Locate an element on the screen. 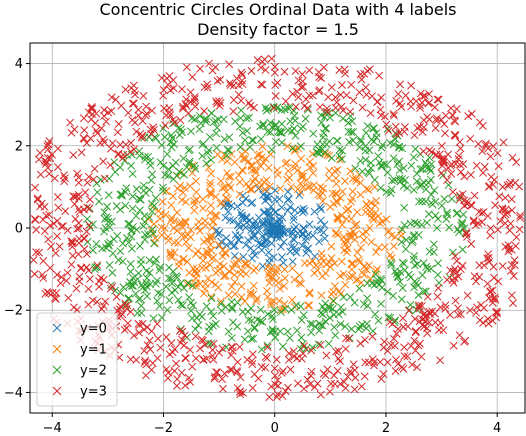 This screenshot has height=436, width=526. x-tick-label: 2 is located at coordinates (386, 428).